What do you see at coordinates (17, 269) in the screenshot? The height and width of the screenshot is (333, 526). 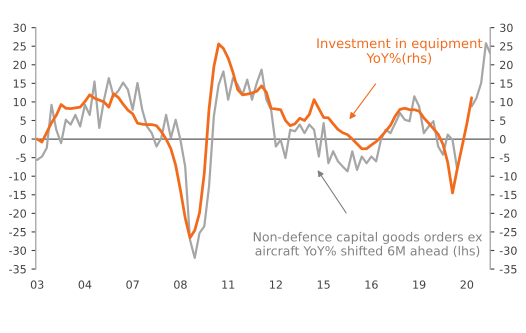 I see `y-tick-label: -35` at bounding box center [17, 269].